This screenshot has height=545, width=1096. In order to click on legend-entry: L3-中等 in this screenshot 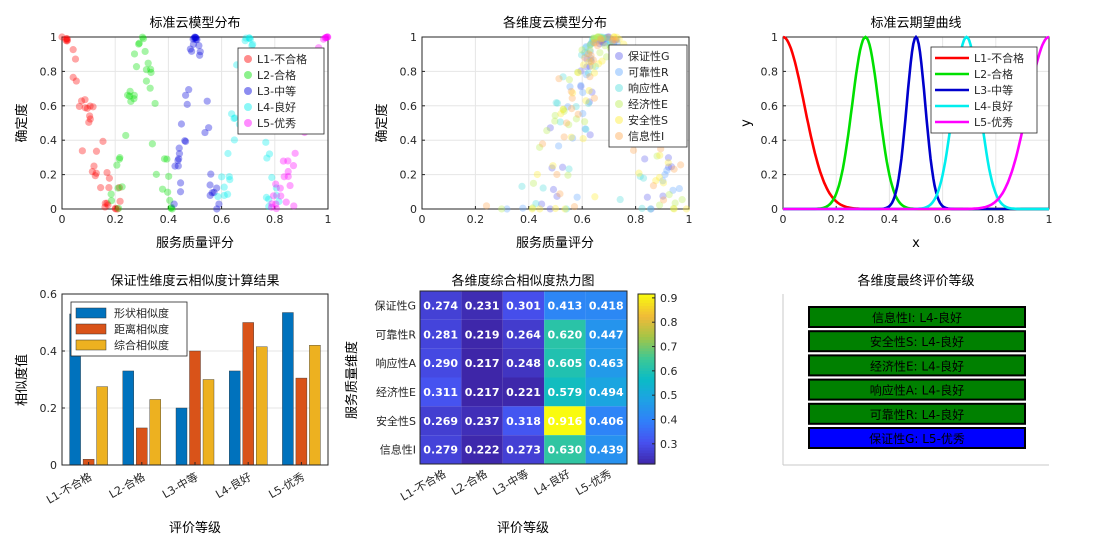, I will do `click(993, 90)`.